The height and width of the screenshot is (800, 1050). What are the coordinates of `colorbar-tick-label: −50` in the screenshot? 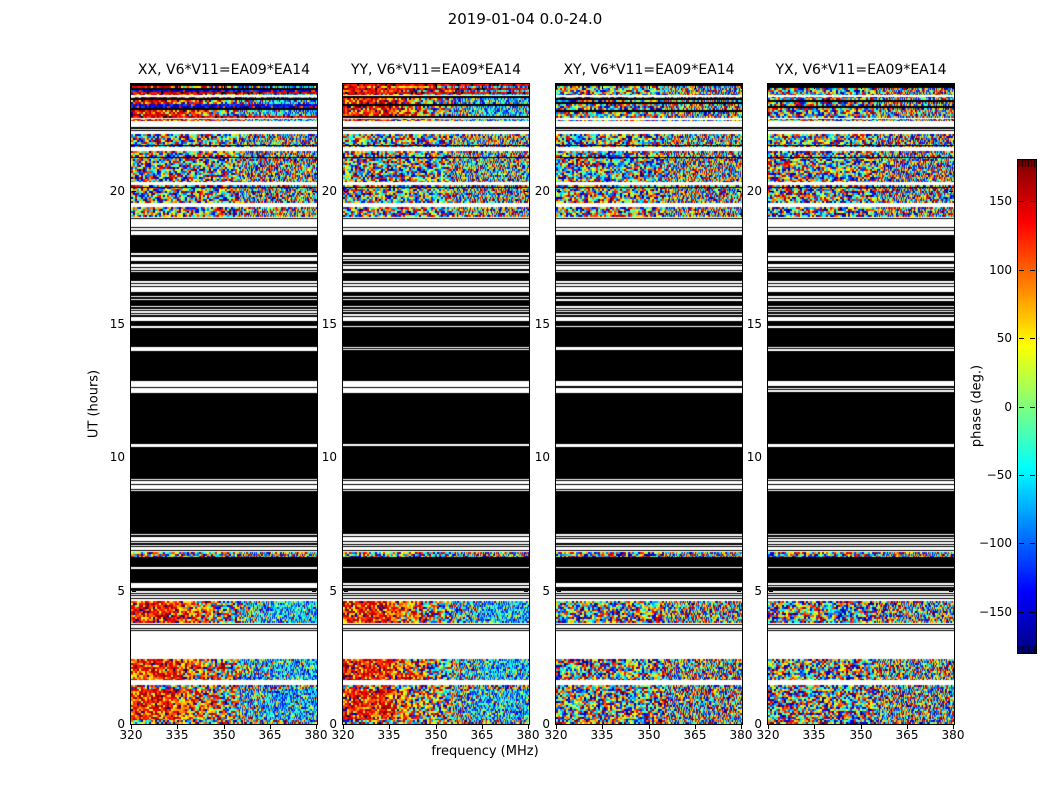 It's located at (999, 475).